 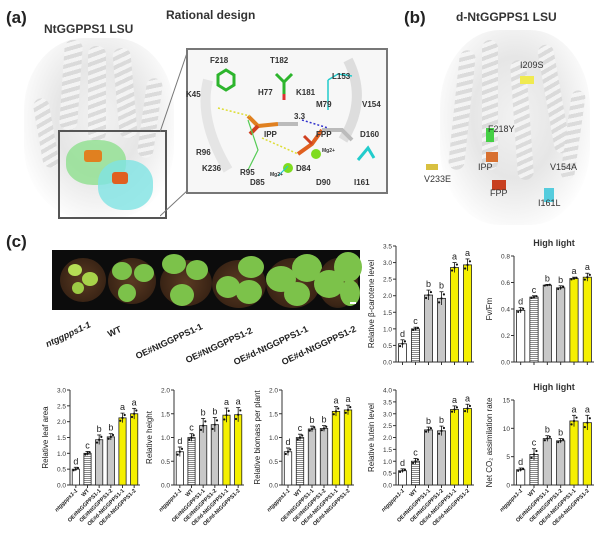 I want to click on ligand-label-ipp: IPP, so click(x=270, y=134).